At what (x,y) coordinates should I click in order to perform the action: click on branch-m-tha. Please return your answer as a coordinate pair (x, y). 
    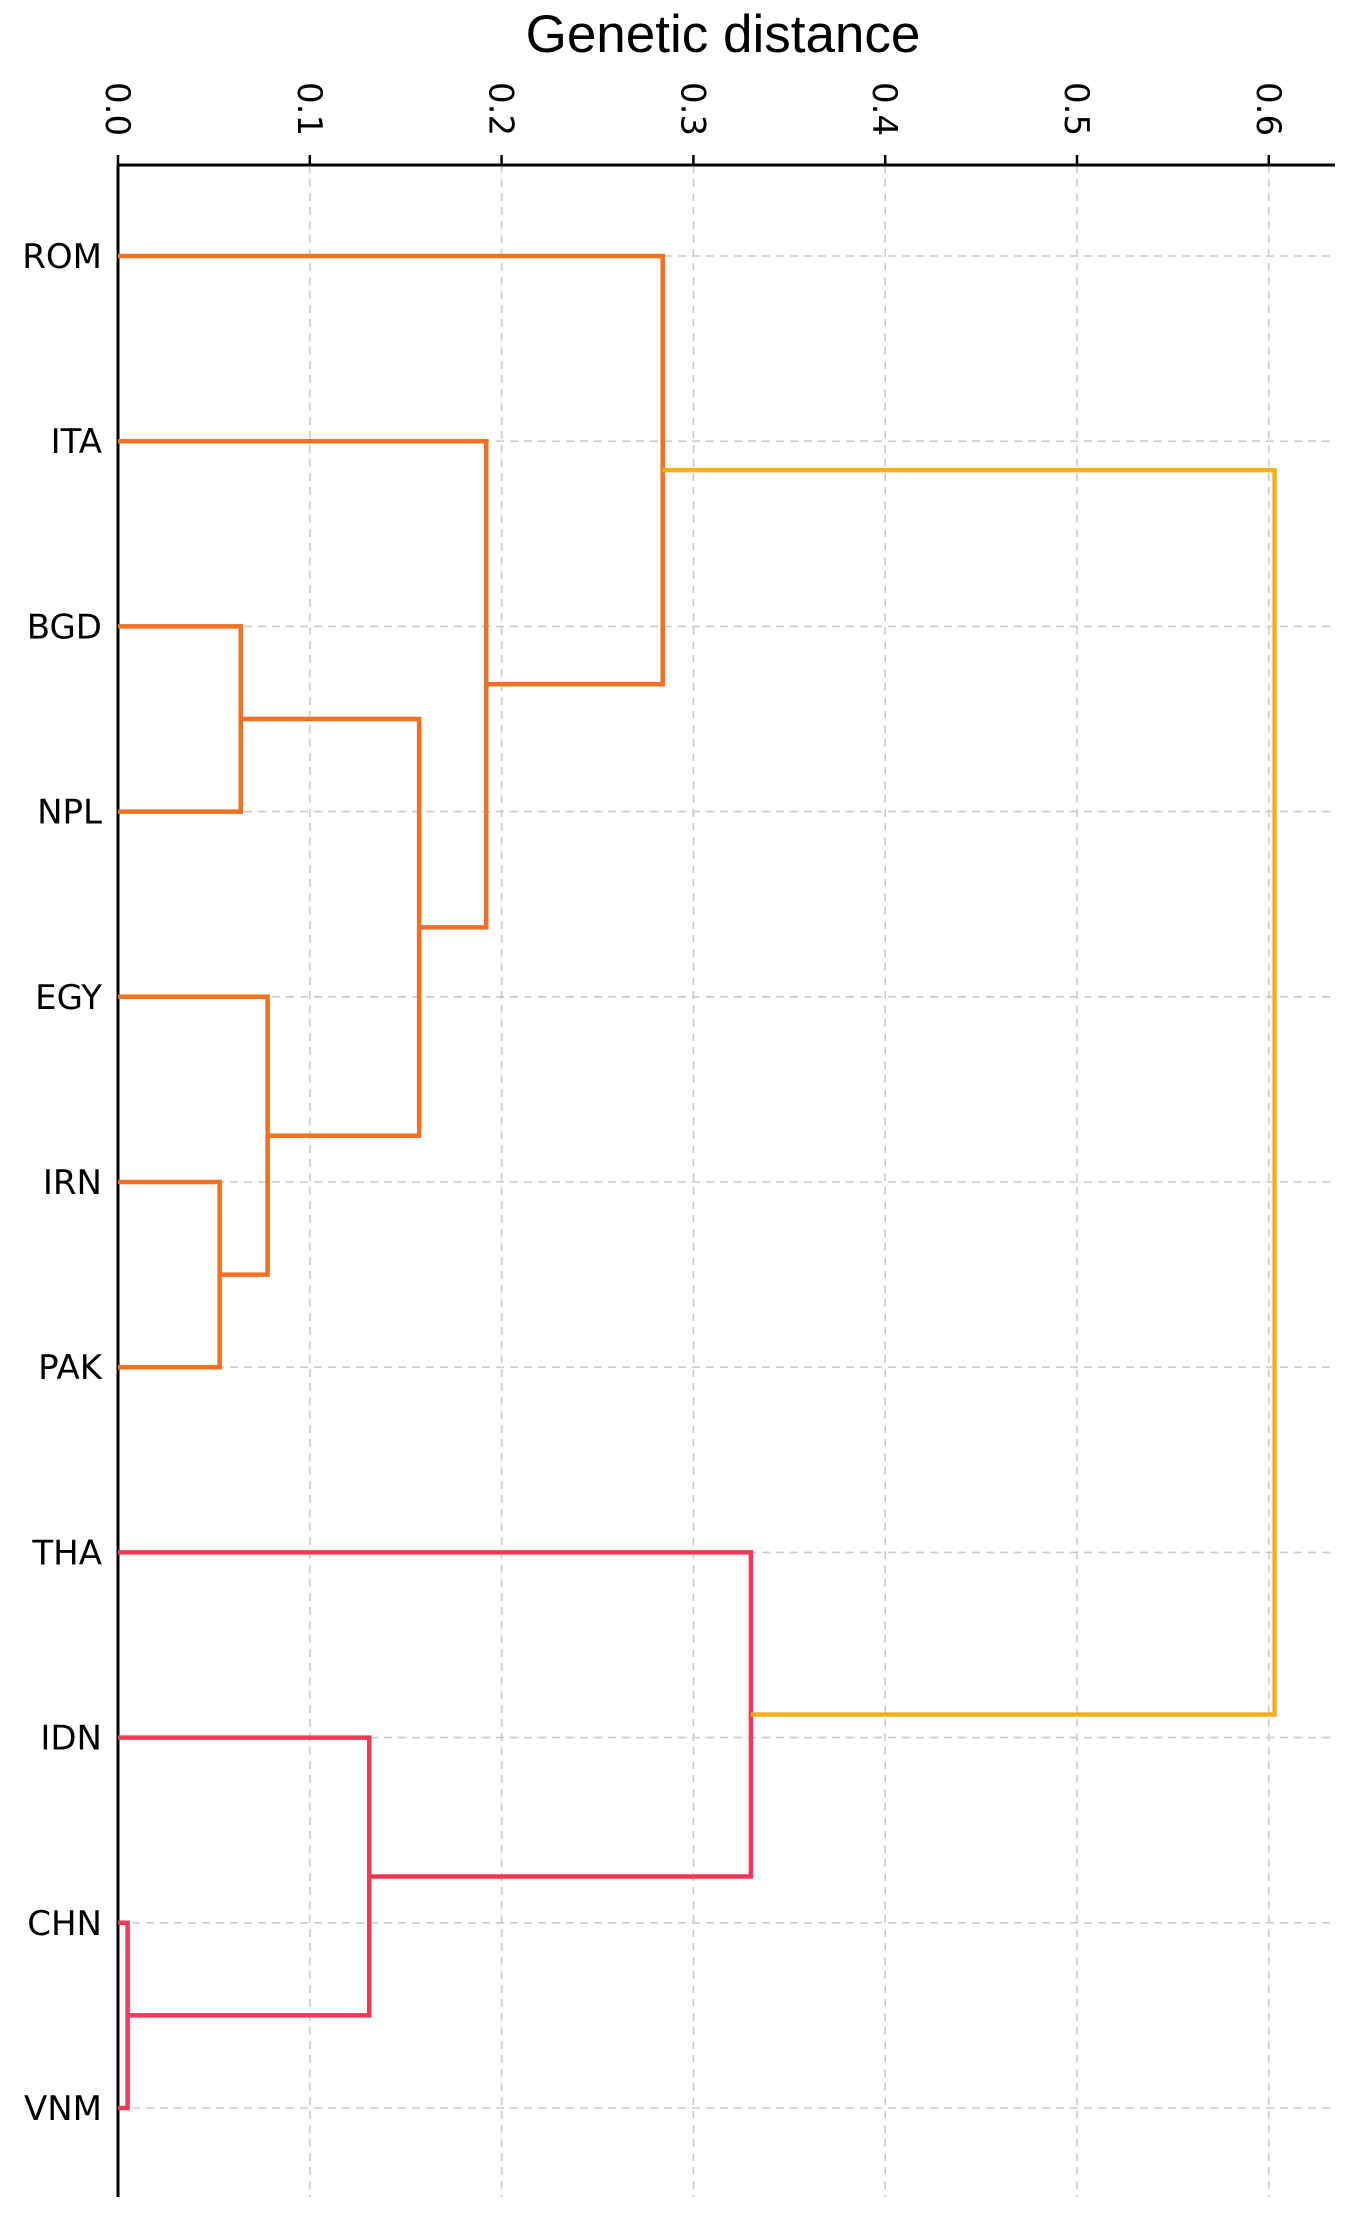
    Looking at the image, I should click on (436, 1714).